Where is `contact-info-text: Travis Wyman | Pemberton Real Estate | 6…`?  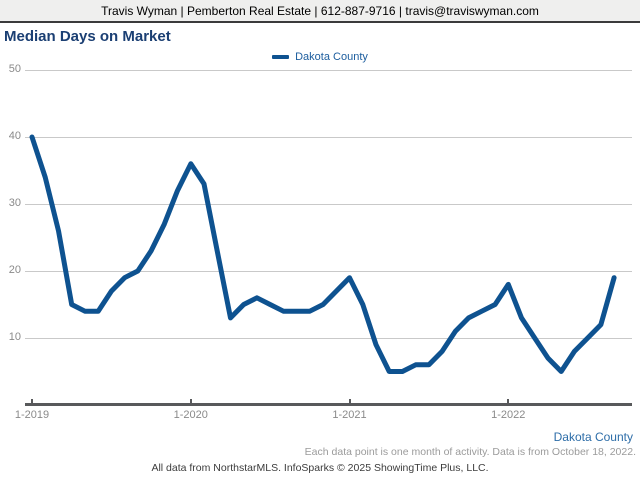
contact-info-text: Travis Wyman | Pemberton Real Estate | 6… is located at coordinates (320, 10).